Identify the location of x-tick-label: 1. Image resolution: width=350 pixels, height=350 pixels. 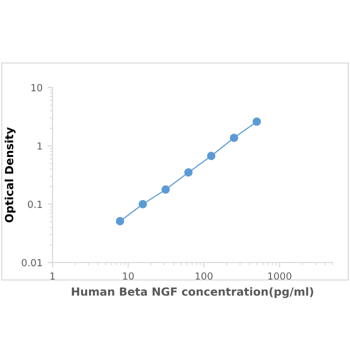
(52, 276).